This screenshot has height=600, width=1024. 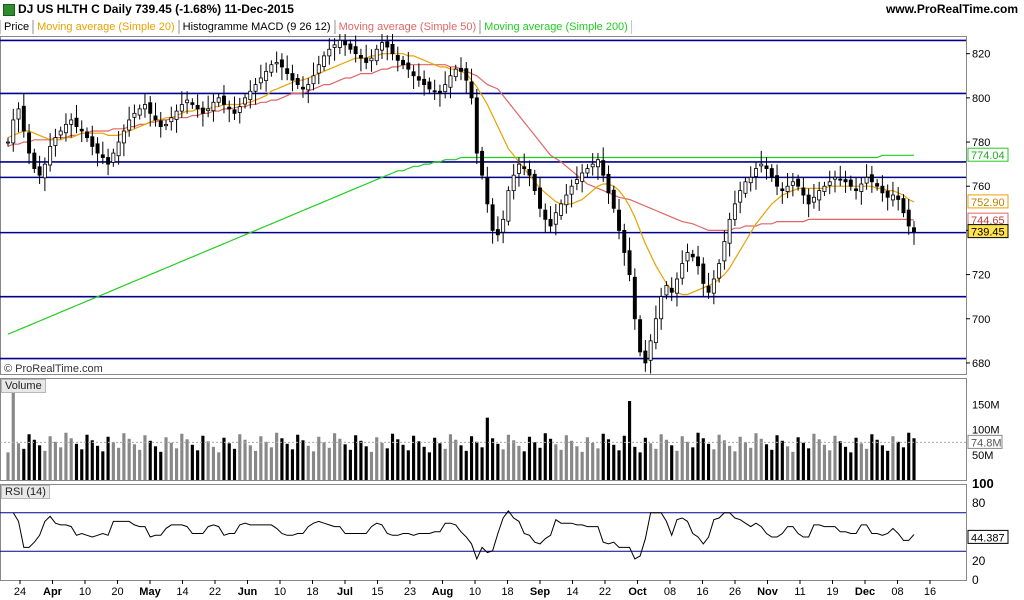 What do you see at coordinates (975, 580) in the screenshot?
I see `rsi-tick-label: 0` at bounding box center [975, 580].